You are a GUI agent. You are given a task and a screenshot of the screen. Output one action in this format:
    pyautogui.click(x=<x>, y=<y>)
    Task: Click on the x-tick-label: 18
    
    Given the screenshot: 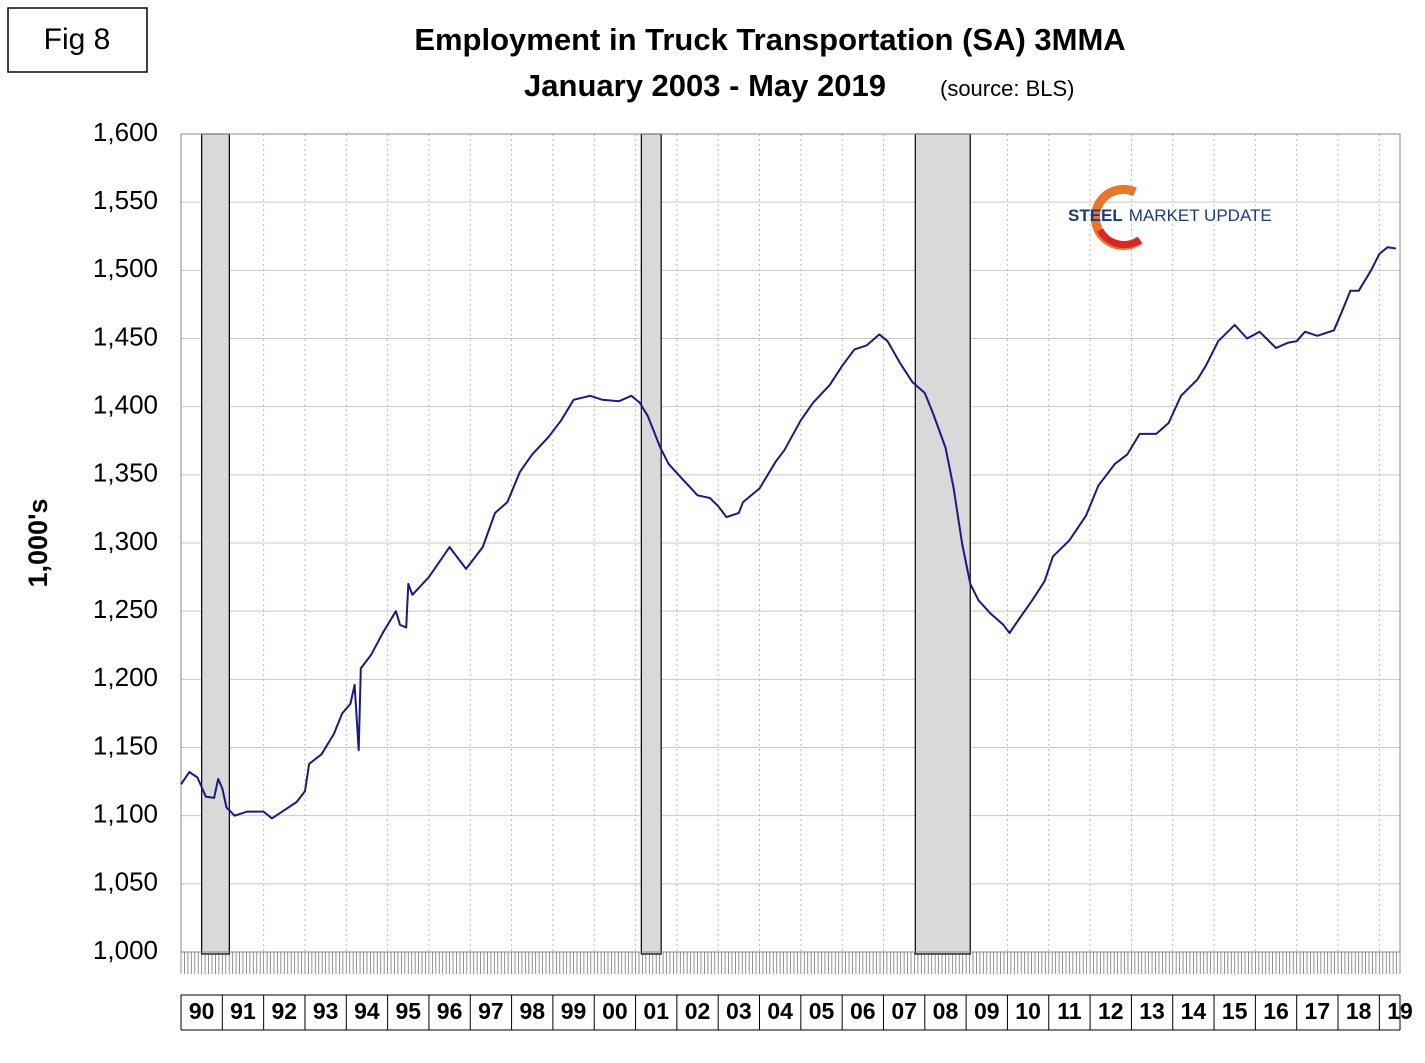 What is the action you would take?
    pyautogui.click(x=1359, y=1011)
    